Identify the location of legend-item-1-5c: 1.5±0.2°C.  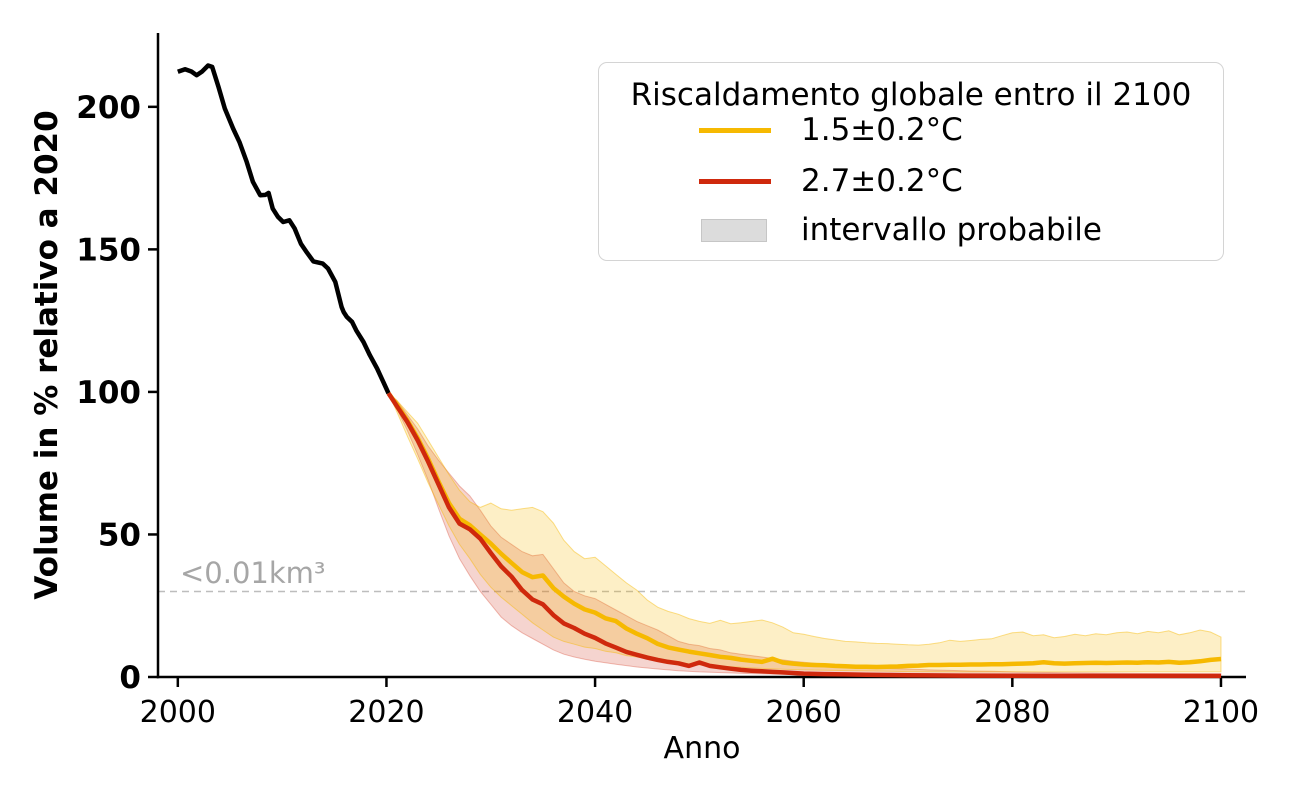
(911, 130).